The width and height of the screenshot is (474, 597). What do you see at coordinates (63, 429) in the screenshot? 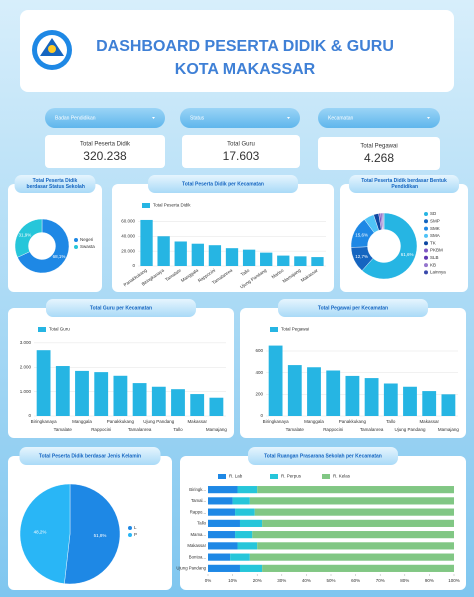
I see `x-tick-label: Tamalate` at bounding box center [63, 429].